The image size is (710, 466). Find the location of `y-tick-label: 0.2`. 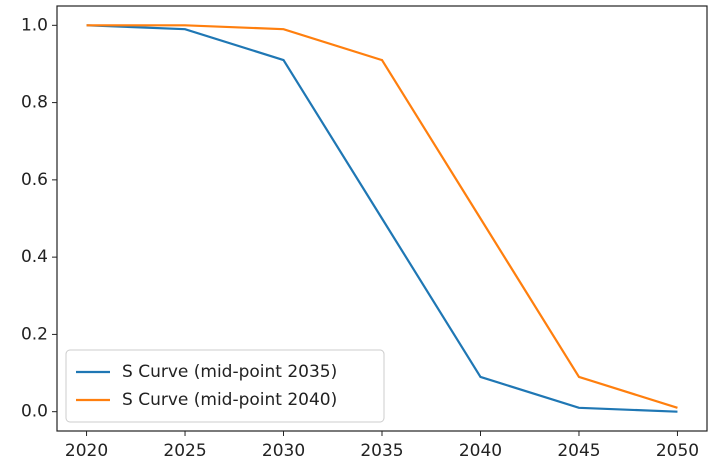

y-tick-label: 0.2 is located at coordinates (34, 334).